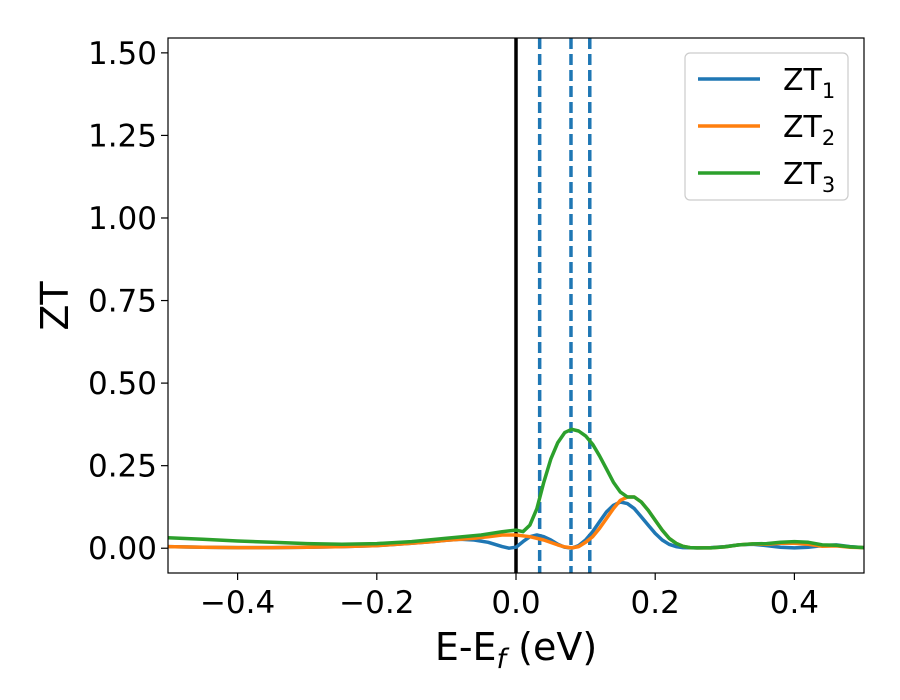  I want to click on y-axis: 0.00 0.25 0.50 0.75 1.00 1.25 1.50, so click(128, 301).